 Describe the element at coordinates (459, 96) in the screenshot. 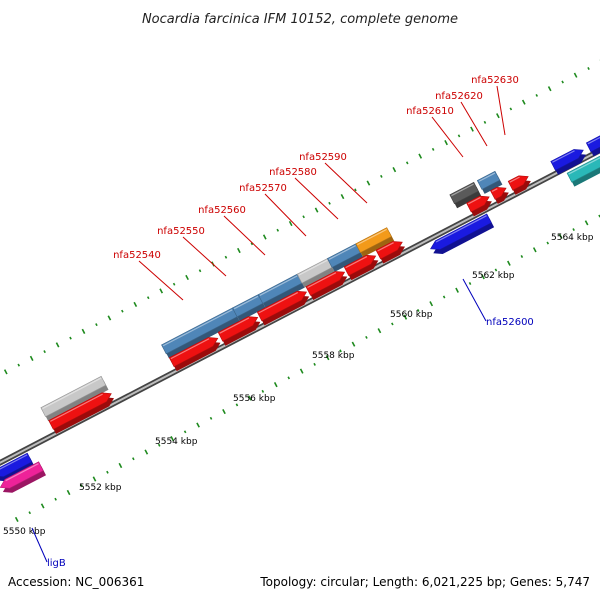

I see `gene-label: nfa52620` at that location.